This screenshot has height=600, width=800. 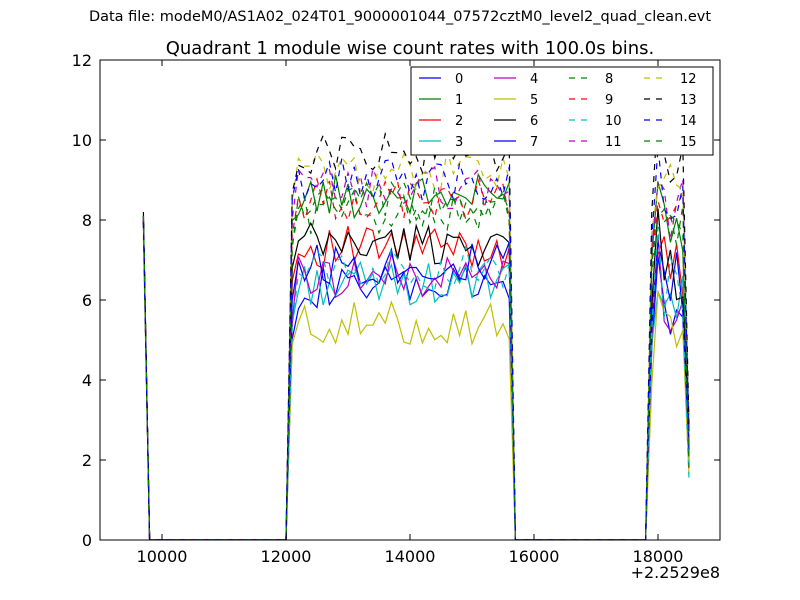 I want to click on y-tick-label: 0, so click(x=87, y=540).